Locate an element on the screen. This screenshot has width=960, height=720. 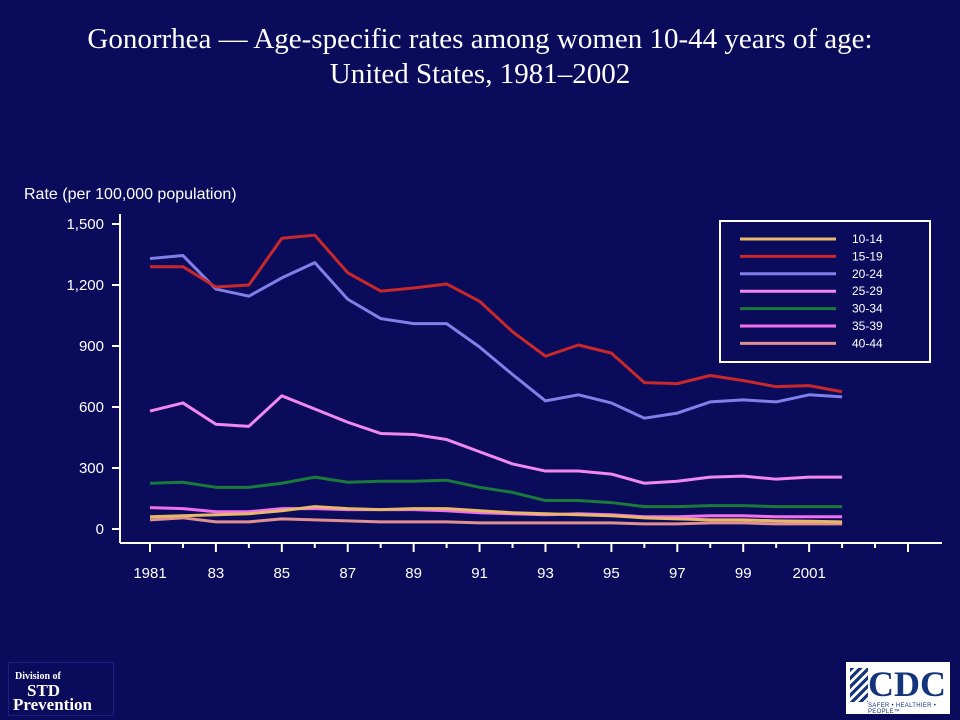
x-tick-label: 87 is located at coordinates (347, 573).